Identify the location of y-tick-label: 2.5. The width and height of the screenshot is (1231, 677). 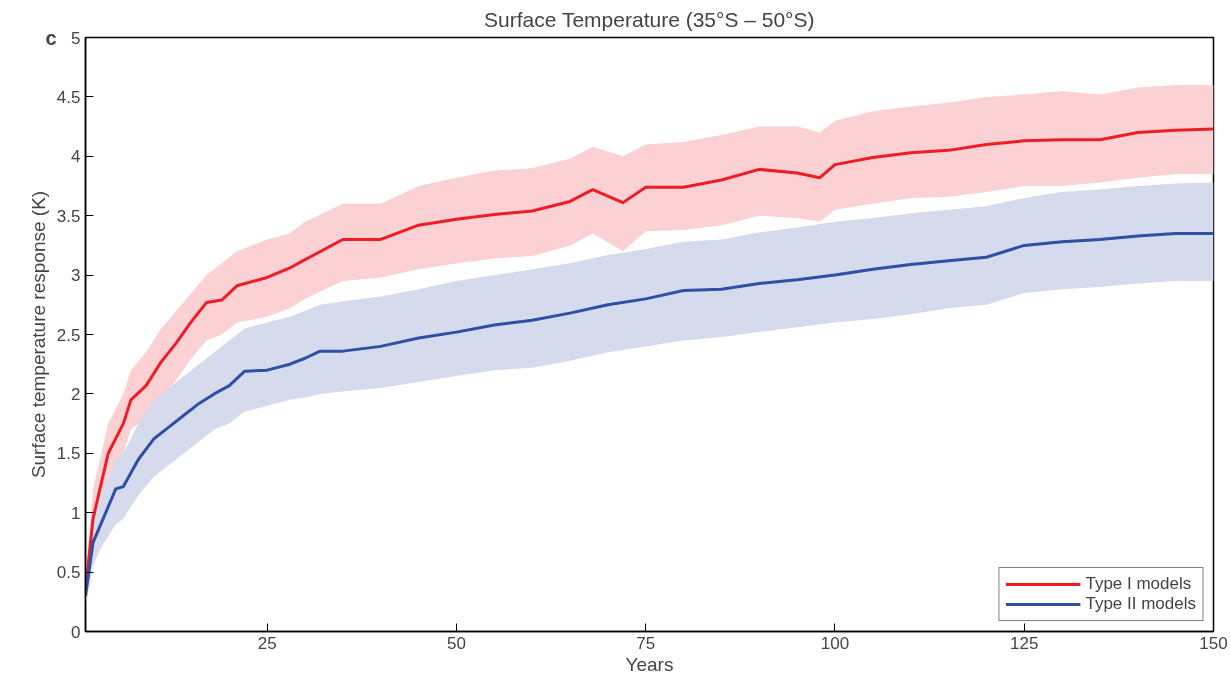
(68, 335).